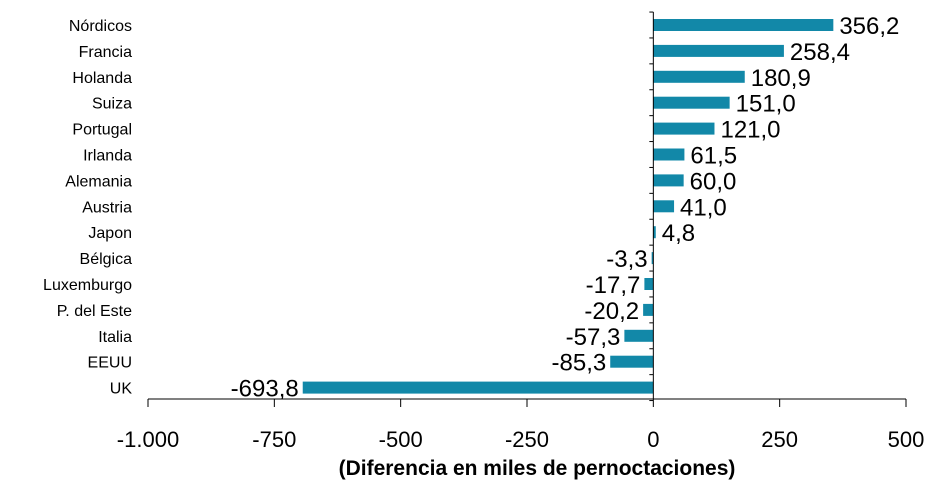 The height and width of the screenshot is (485, 932). I want to click on data-label: -20,2, so click(611, 311).